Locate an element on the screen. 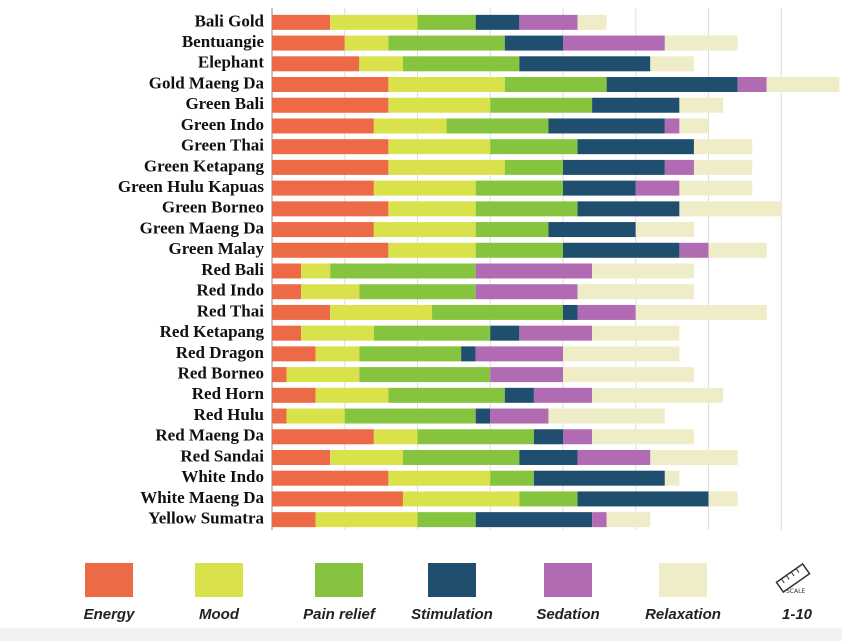  category-label: Red Maeng Da is located at coordinates (209, 435).